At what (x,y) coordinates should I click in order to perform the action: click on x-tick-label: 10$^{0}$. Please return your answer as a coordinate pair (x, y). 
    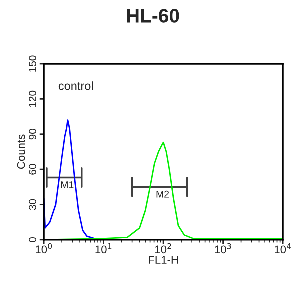
    Looking at the image, I should click on (44, 248).